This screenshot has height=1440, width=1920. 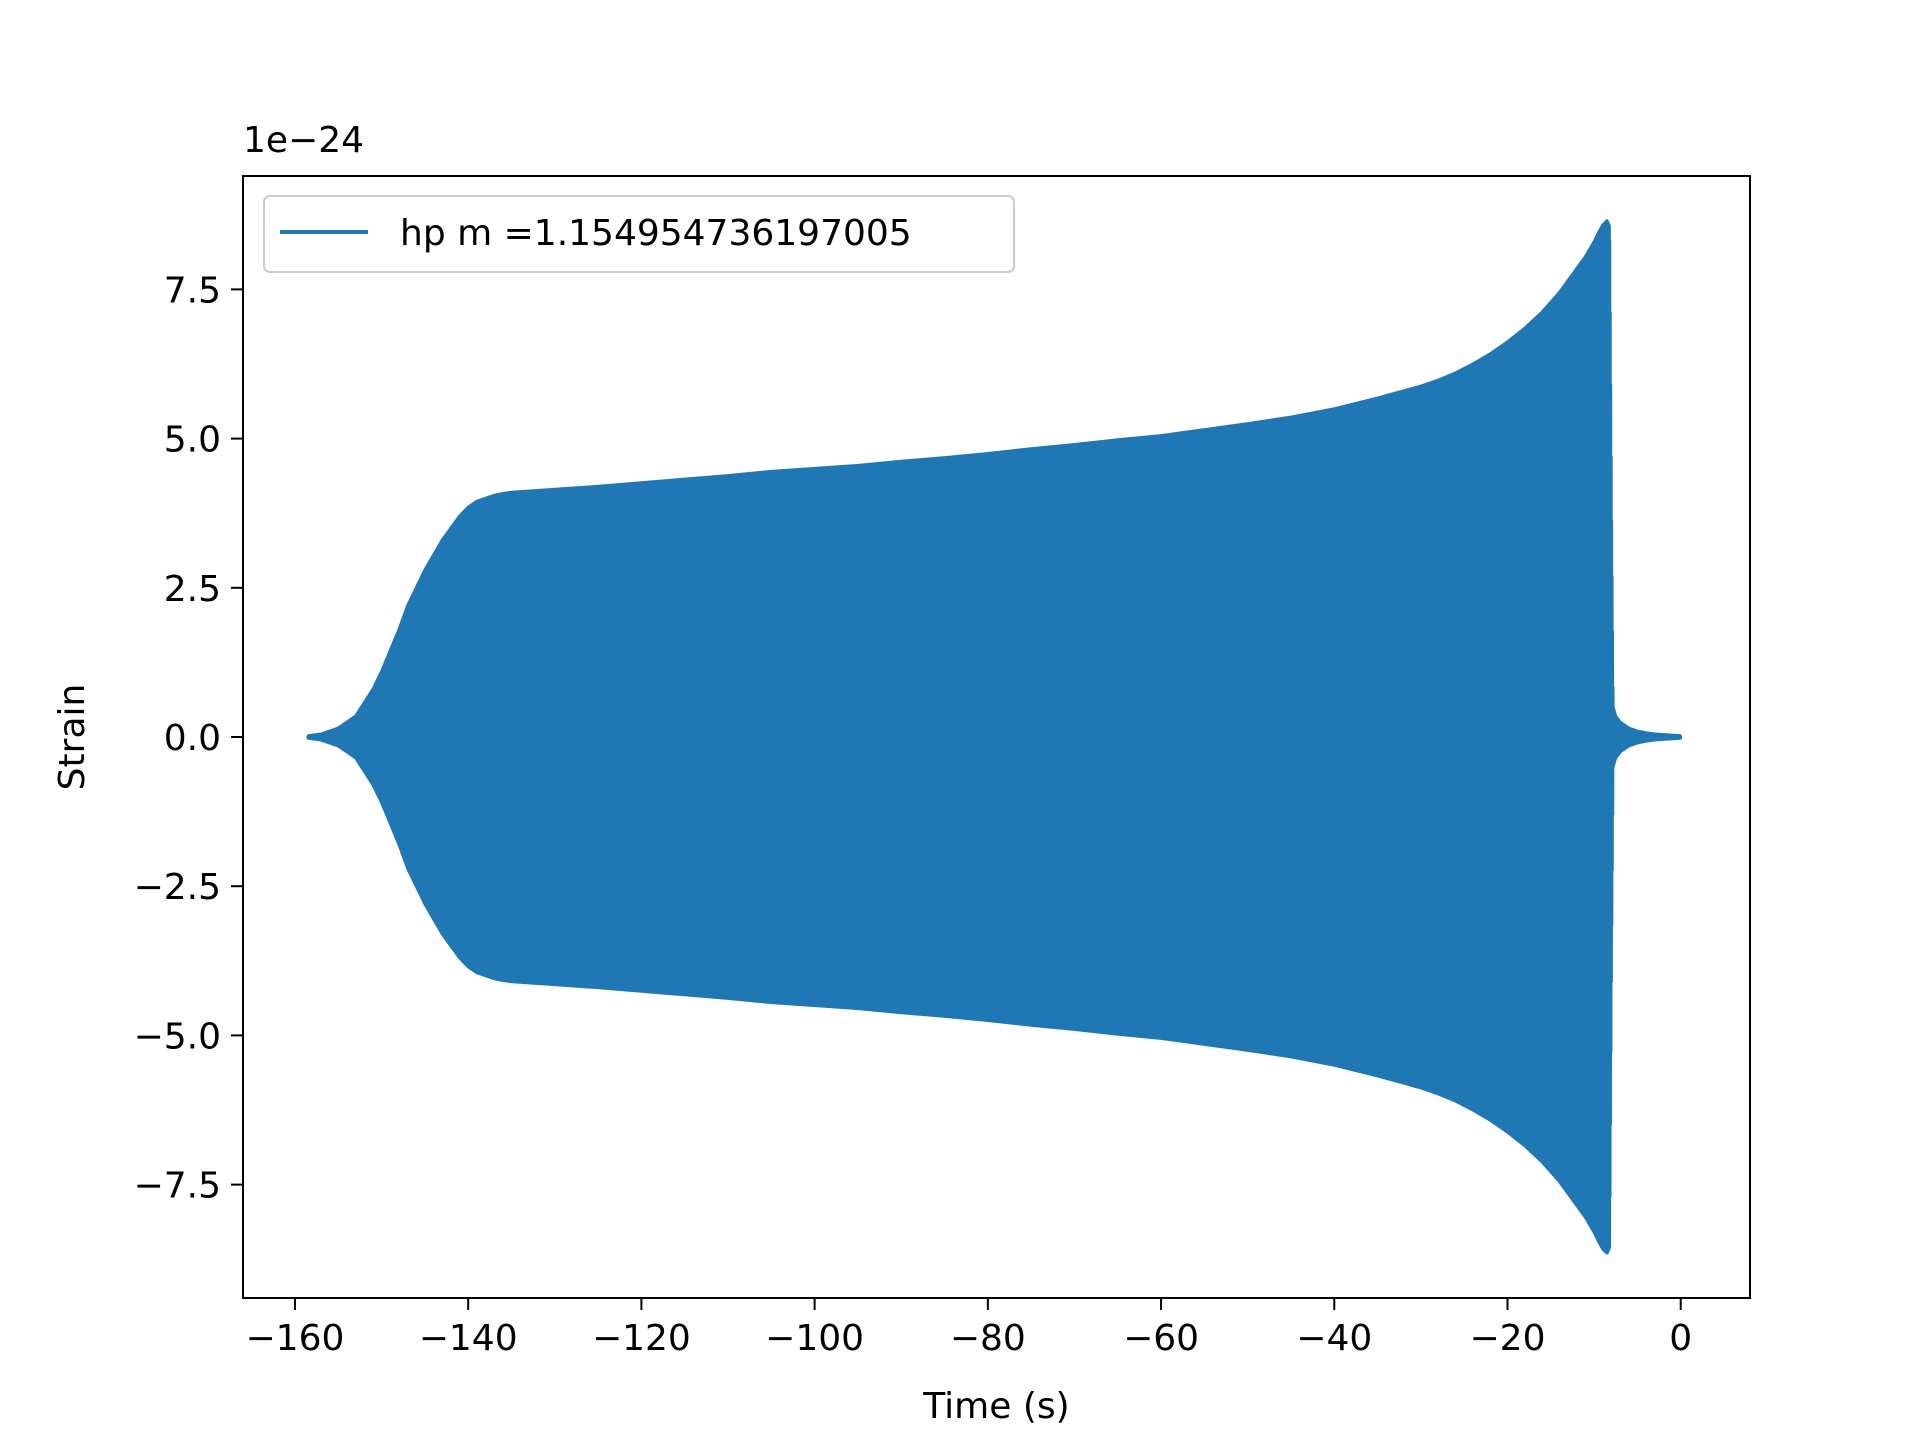 What do you see at coordinates (72, 737) in the screenshot?
I see `y-axis-label: Strain` at bounding box center [72, 737].